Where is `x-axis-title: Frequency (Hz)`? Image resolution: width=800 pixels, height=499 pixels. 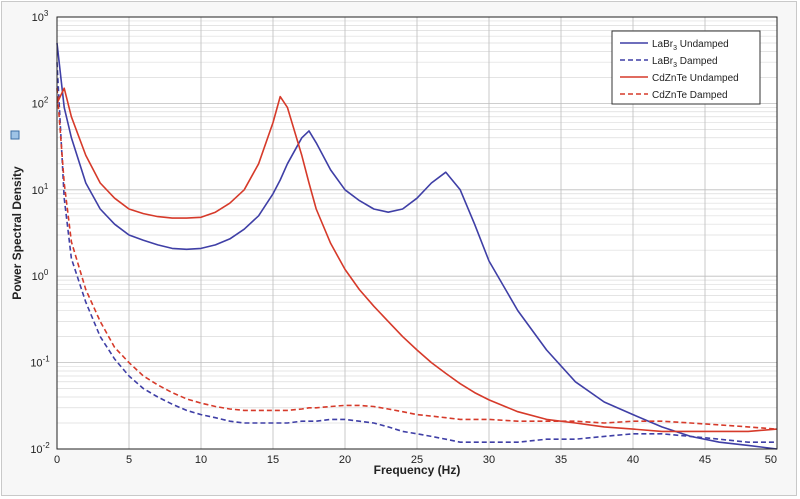 x-axis-title: Frequency (Hz) is located at coordinates (417, 470).